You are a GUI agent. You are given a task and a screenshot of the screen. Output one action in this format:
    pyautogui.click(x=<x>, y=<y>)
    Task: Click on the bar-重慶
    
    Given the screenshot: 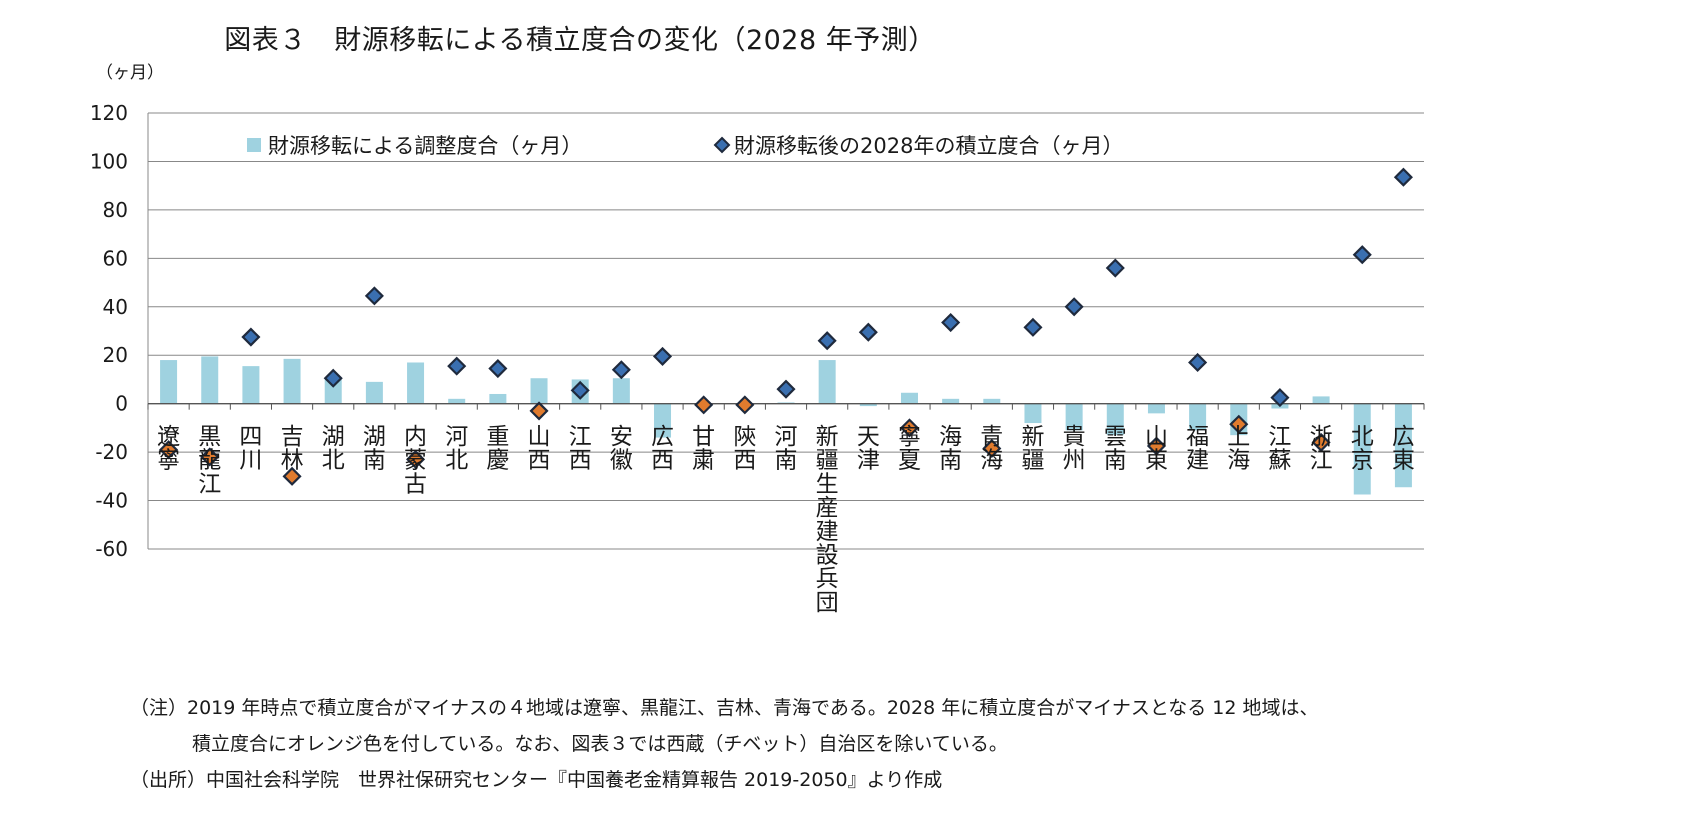 What is the action you would take?
    pyautogui.click(x=498, y=398)
    